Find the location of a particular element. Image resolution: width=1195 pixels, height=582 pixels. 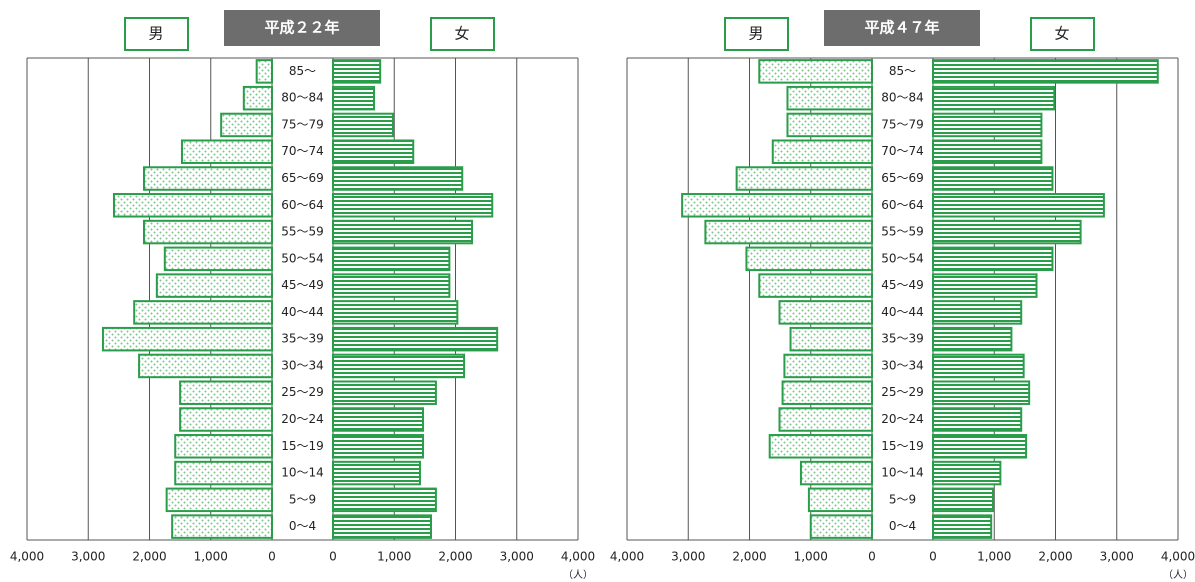

legend-label: 女 is located at coordinates (461, 34).